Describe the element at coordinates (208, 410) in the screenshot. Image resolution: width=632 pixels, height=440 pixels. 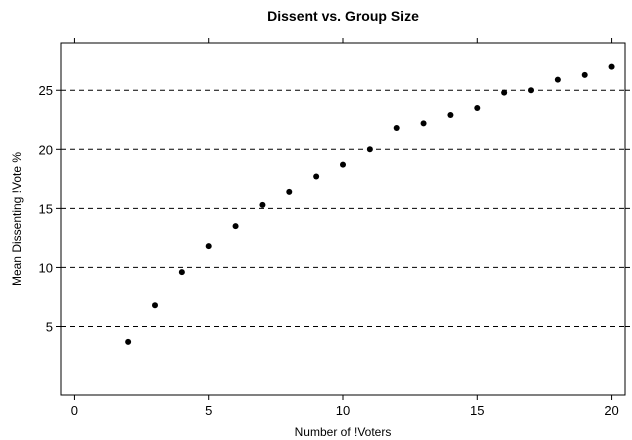
I see `x-tick-label: 5` at that location.